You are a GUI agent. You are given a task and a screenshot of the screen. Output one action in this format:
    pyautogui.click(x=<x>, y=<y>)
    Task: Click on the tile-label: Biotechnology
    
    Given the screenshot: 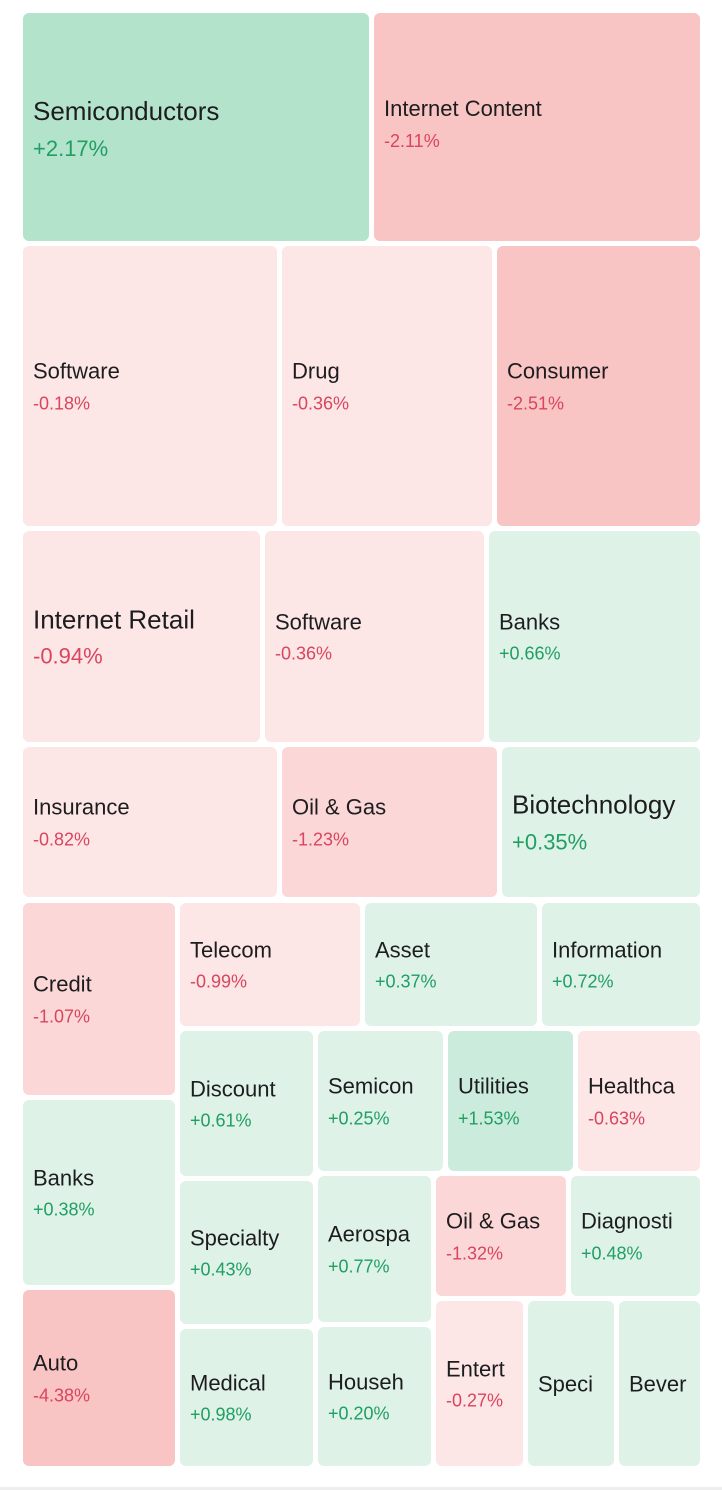 What is the action you would take?
    pyautogui.click(x=594, y=804)
    